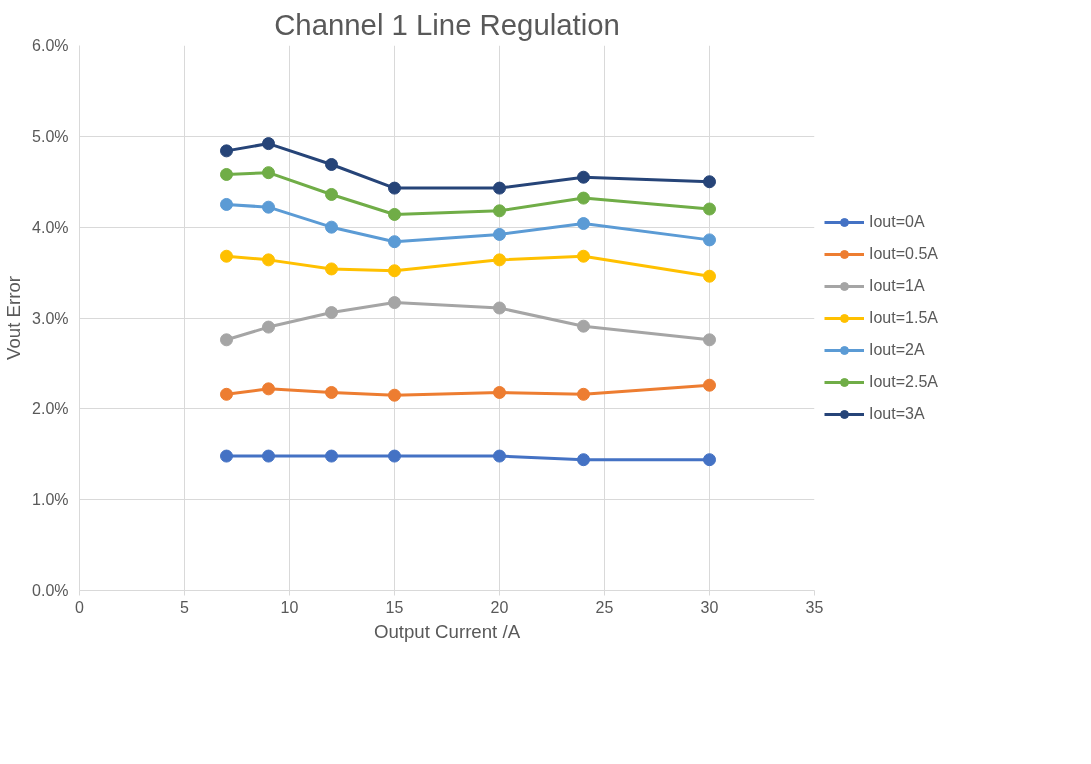 Image resolution: width=1091 pixels, height=764 pixels. Describe the element at coordinates (50, 227) in the screenshot. I see `y-tick-label: 4.0%` at that location.